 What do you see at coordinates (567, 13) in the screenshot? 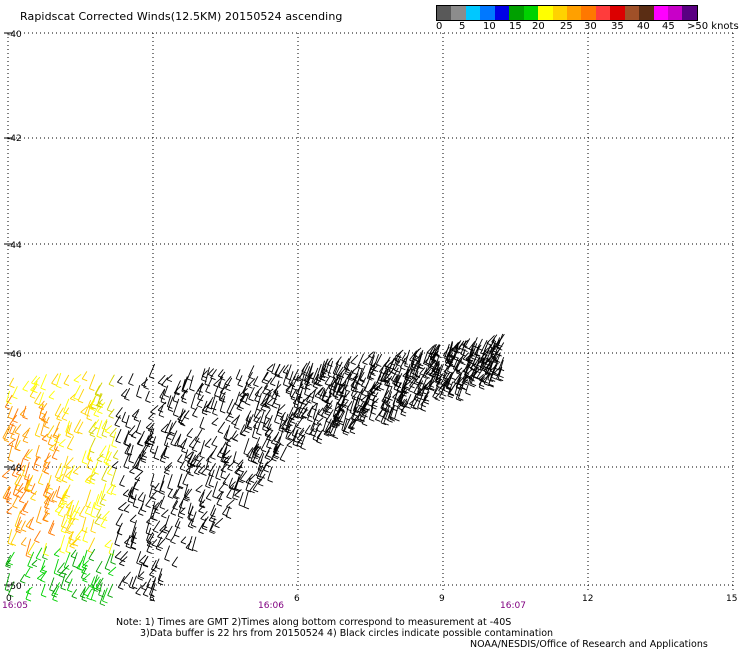
I see `wind-speed-colorbar` at bounding box center [567, 13].